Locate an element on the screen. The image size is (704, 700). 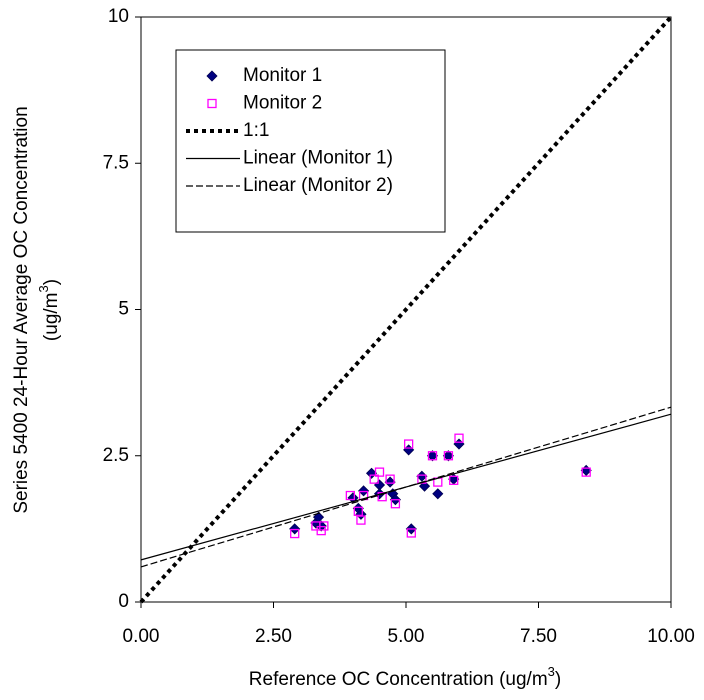
y-tick-label: 7.5 is located at coordinates (116, 162).